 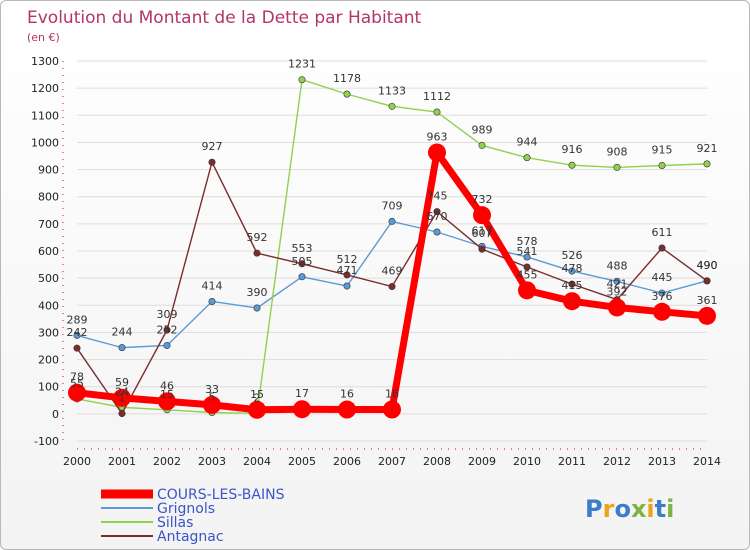 What do you see at coordinates (617, 291) in the screenshot?
I see `data-label: 392` at bounding box center [617, 291].